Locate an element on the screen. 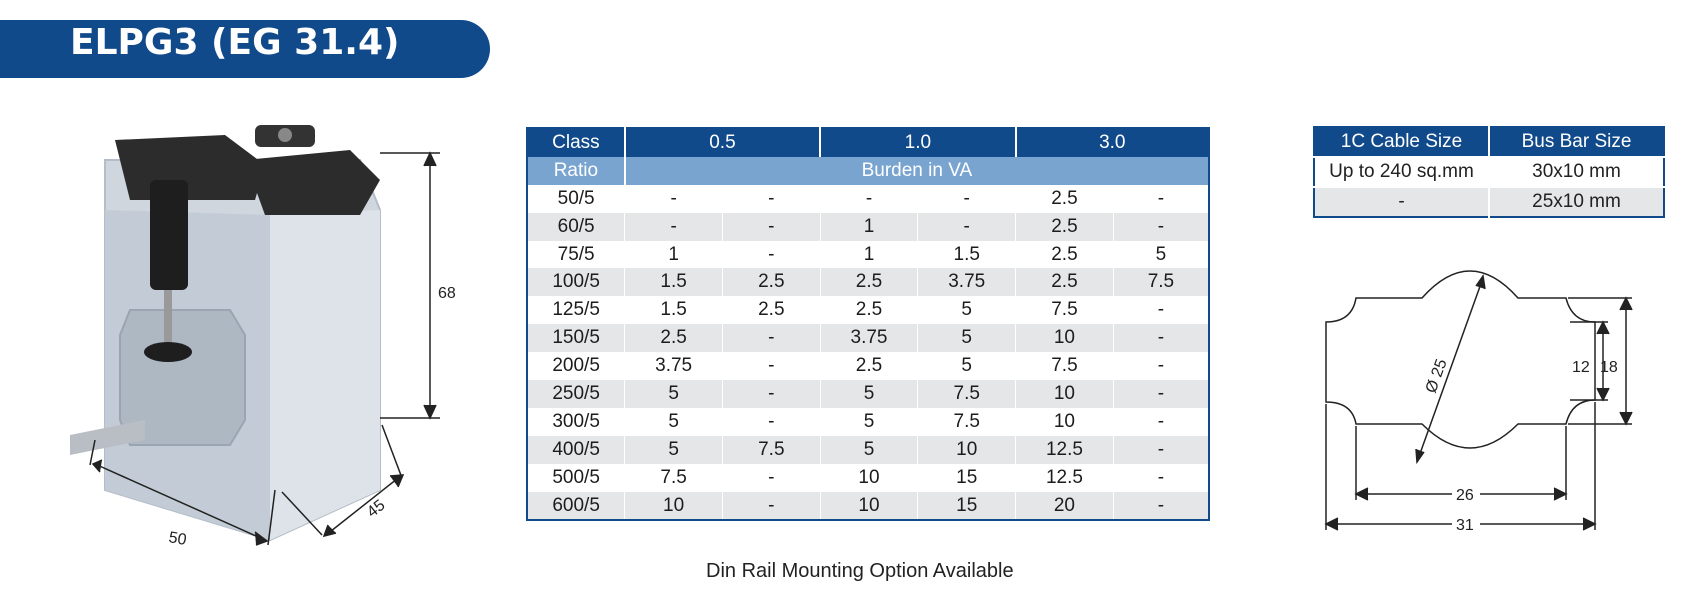  clip-hole is located at coordinates (285, 135).